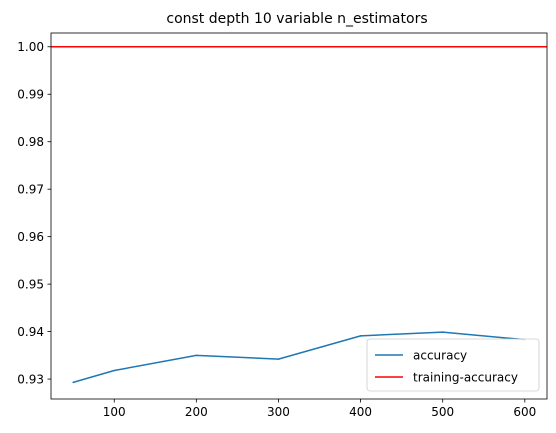 Image resolution: width=556 pixels, height=433 pixels. Describe the element at coordinates (30, 284) in the screenshot. I see `y-tick-label: 0.95` at that location.